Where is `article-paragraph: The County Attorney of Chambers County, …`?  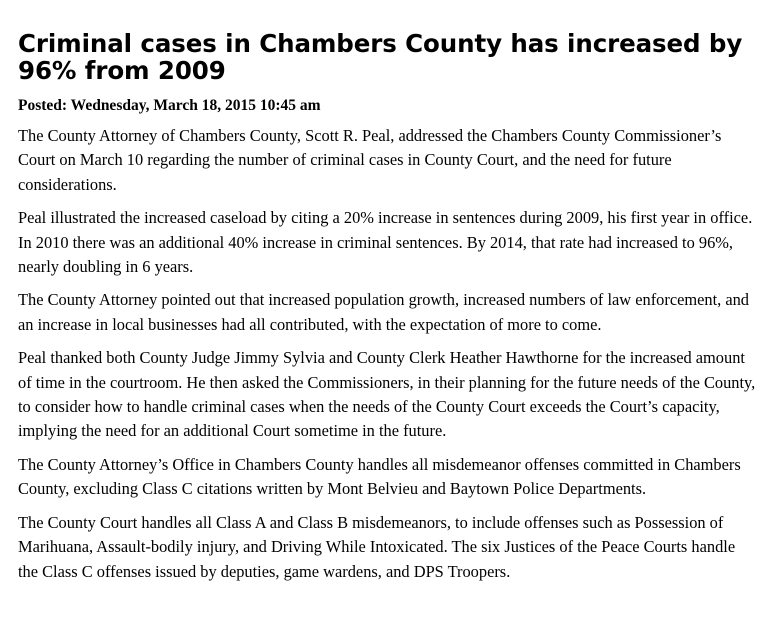
article-paragraph: The County Attorney of Chambers County, … is located at coordinates (370, 160).